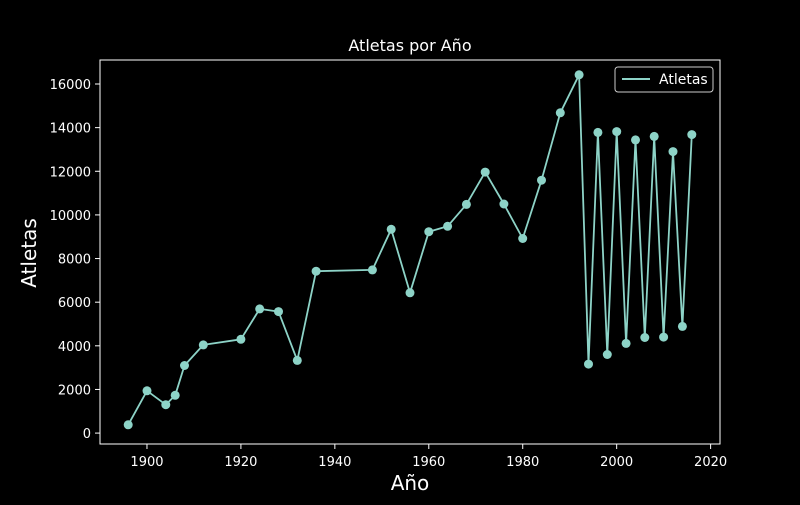 The height and width of the screenshot is (505, 800). Describe the element at coordinates (87, 434) in the screenshot. I see `y-tick-label: 0` at that location.